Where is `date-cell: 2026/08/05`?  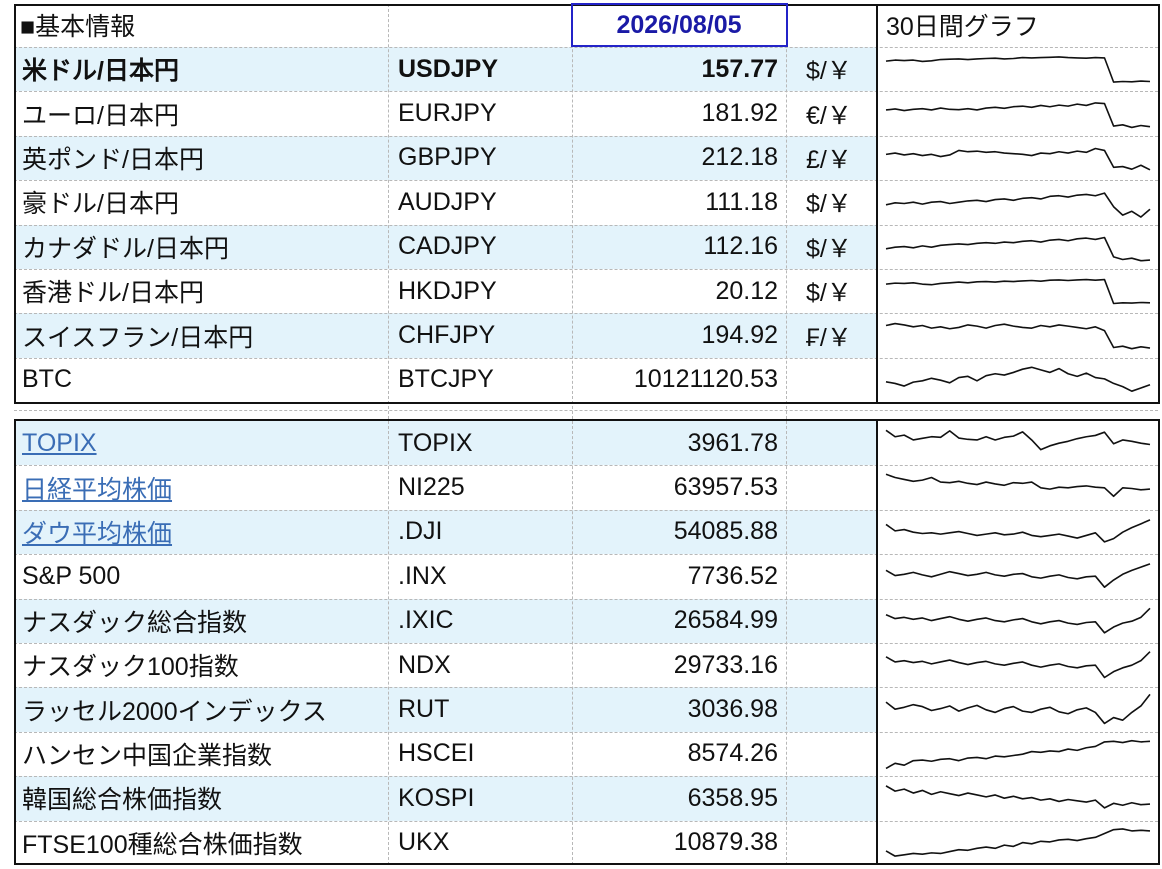
date-cell: 2026/08/05 is located at coordinates (679, 24).